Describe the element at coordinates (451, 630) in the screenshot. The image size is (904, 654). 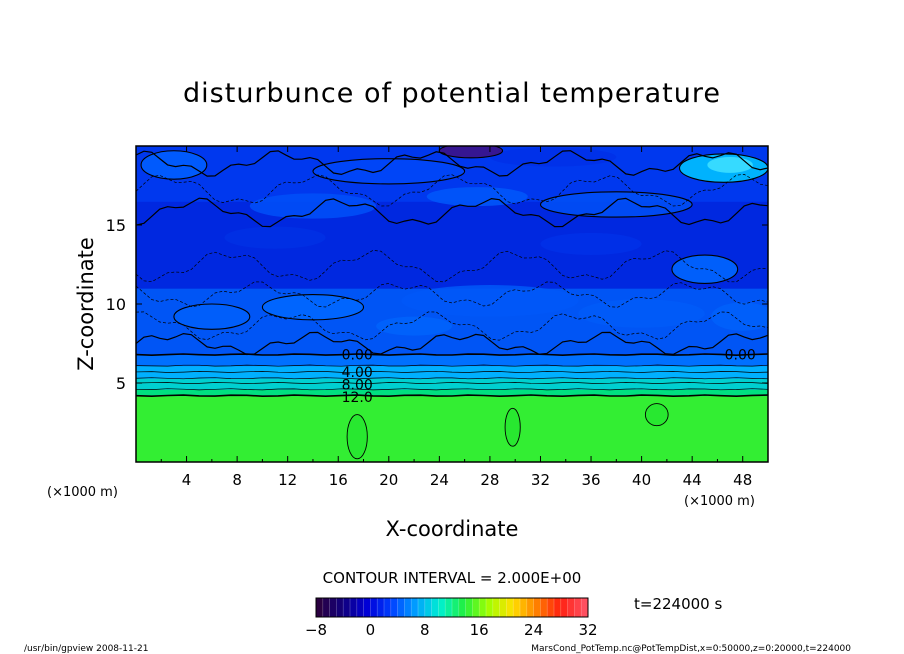
I see `colorbar-ticks: −8 0 8 16 24 32` at that location.